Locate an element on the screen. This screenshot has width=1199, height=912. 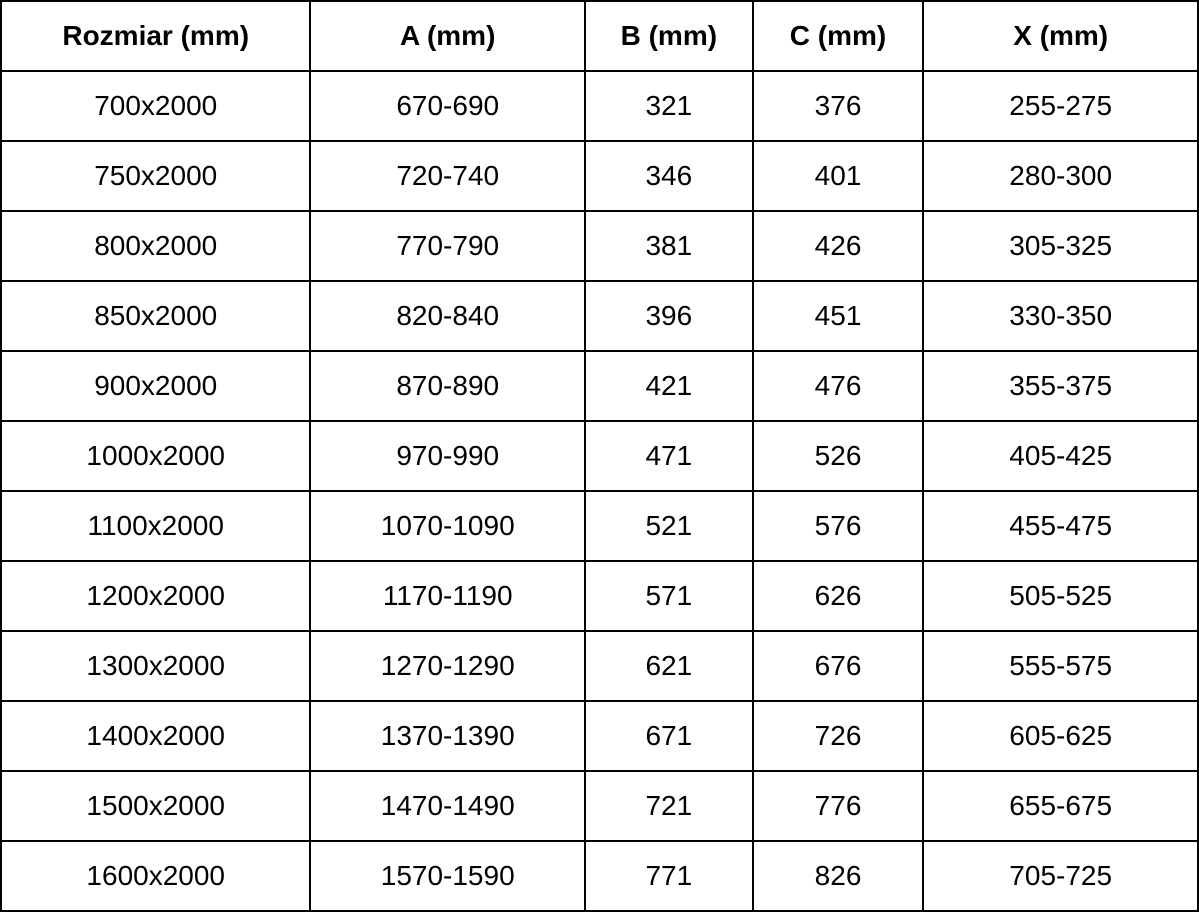
table-row: 750x2000 720-740 346 401 280-300 is located at coordinates (599, 176).